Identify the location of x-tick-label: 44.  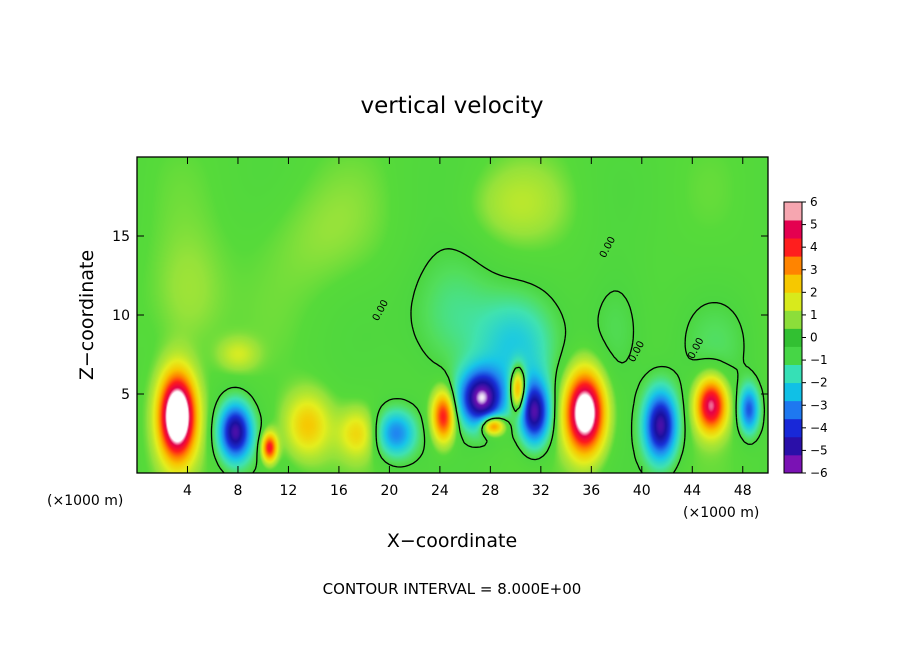
(692, 491).